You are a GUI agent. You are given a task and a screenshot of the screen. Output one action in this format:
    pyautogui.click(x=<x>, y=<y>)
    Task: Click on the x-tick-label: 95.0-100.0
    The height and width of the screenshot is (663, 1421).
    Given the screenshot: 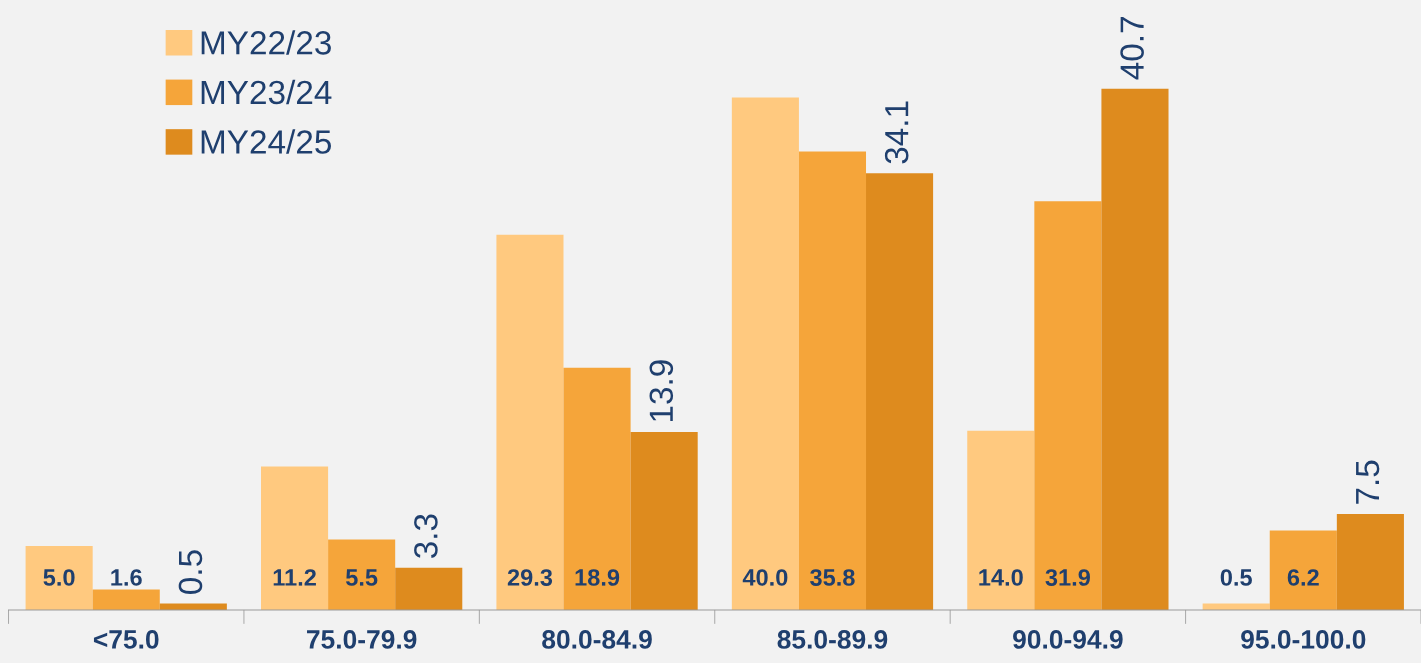 What is the action you would take?
    pyautogui.click(x=1303, y=639)
    